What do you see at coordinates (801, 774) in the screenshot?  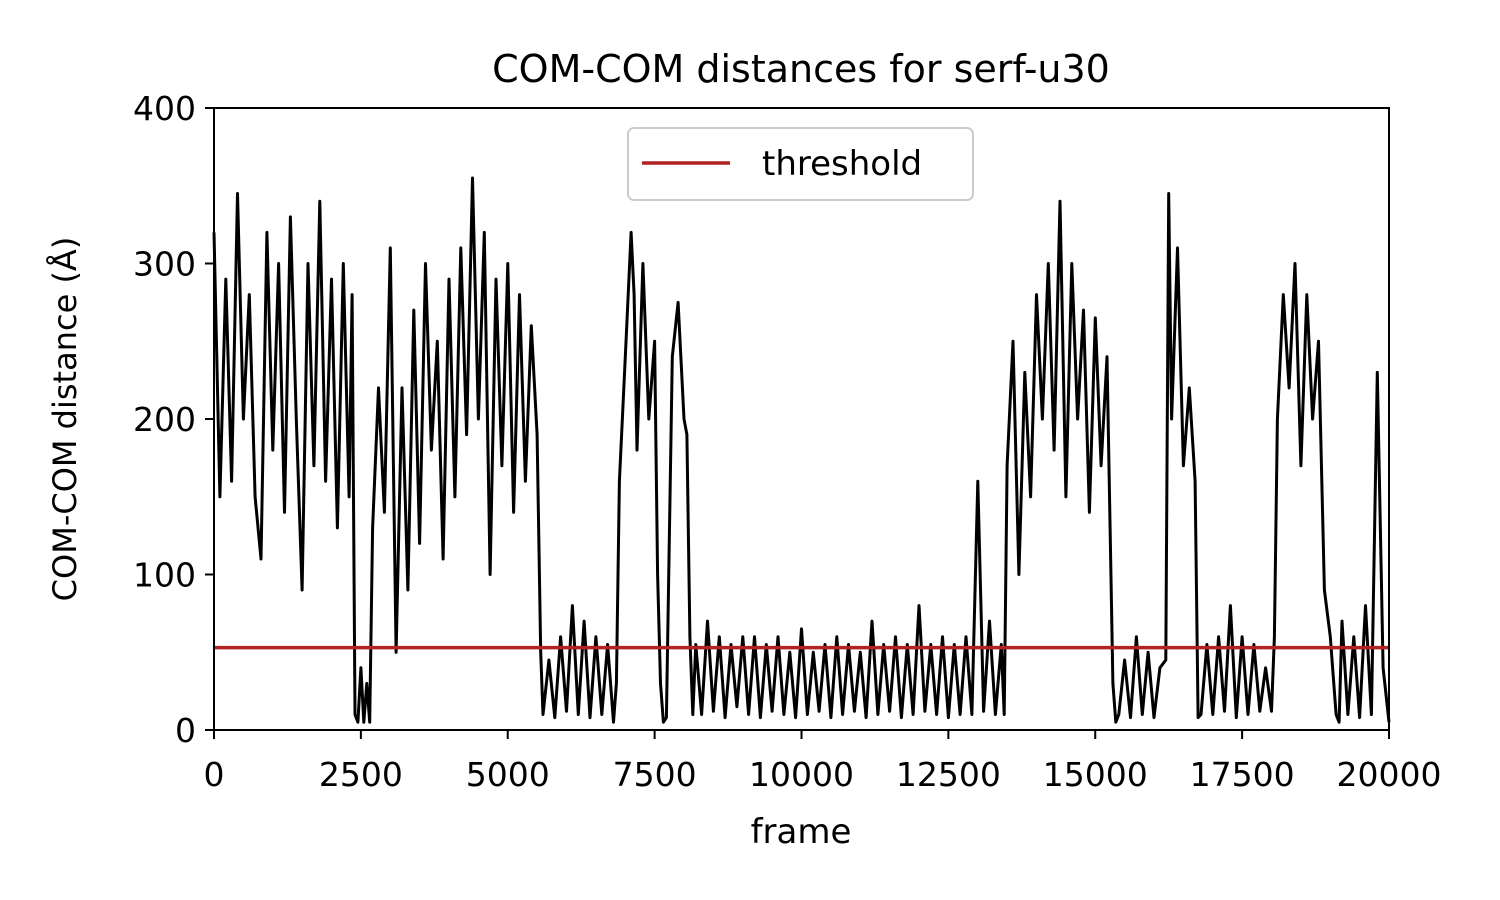 I see `x-tick-label: 10000` at bounding box center [801, 774].